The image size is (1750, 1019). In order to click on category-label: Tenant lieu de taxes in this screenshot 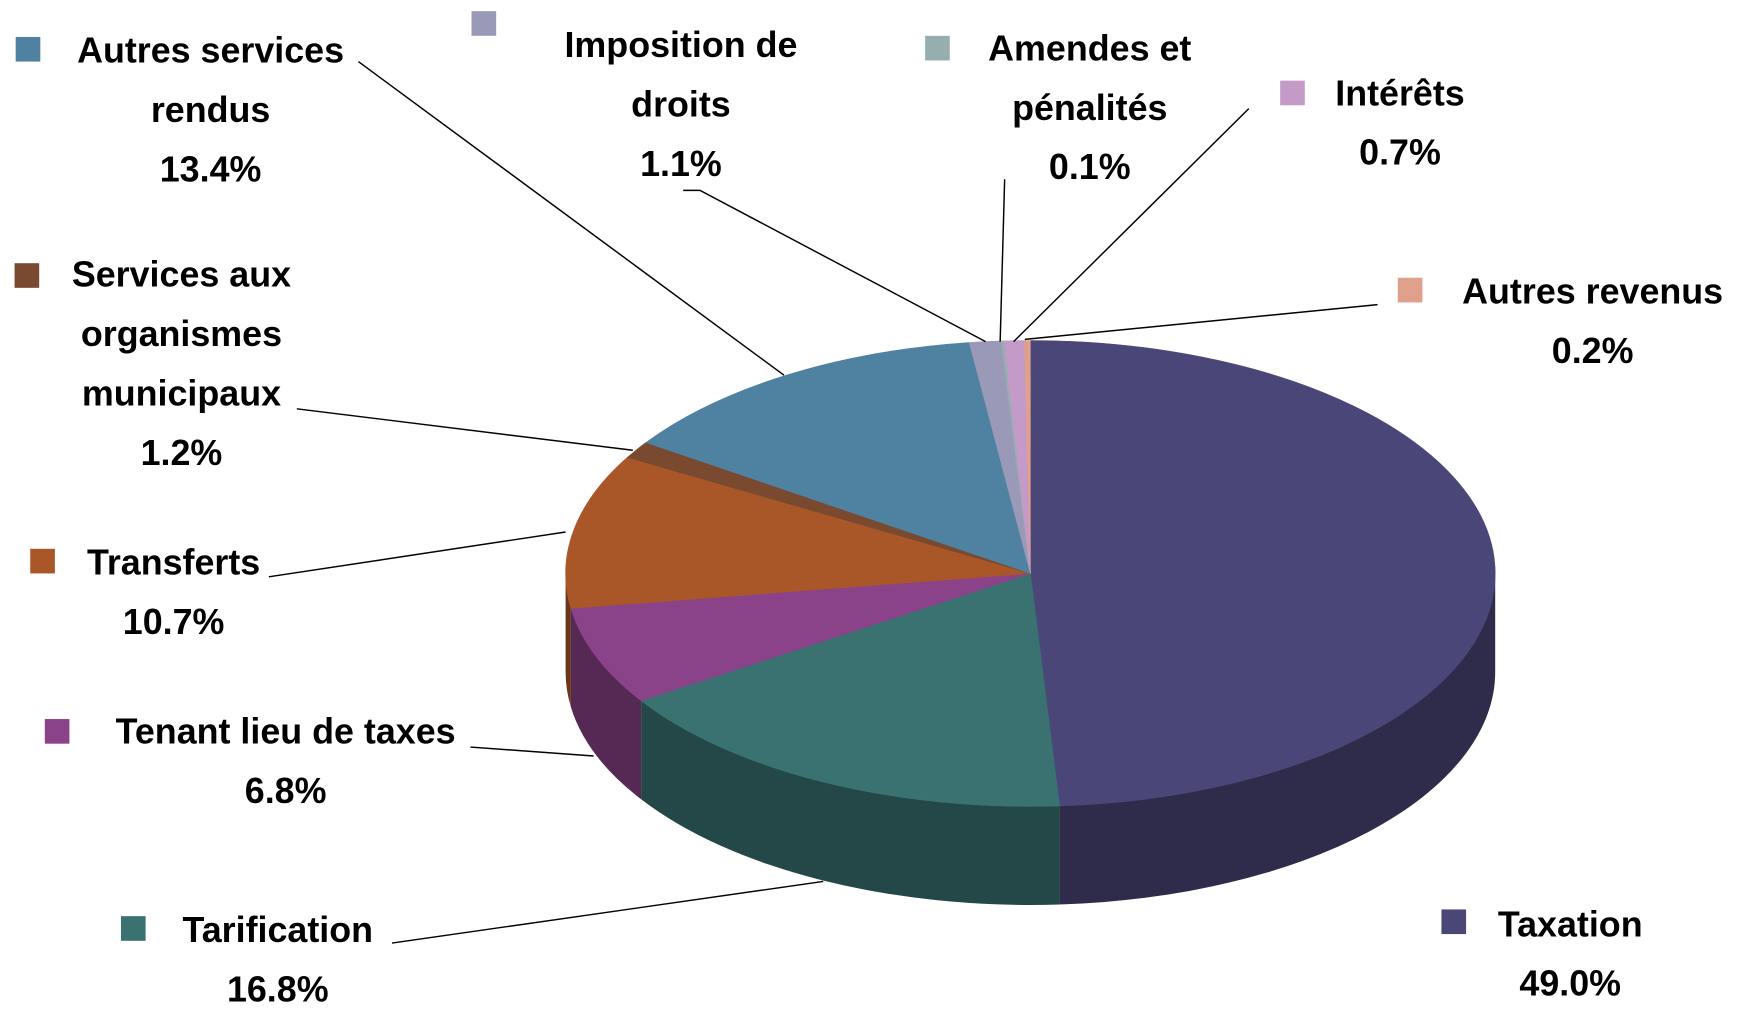, I will do `click(285, 731)`.